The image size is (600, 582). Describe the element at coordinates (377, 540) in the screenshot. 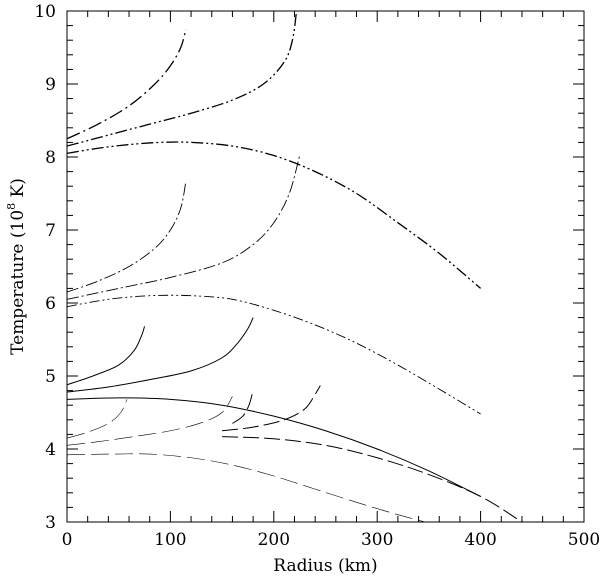

I see `x-tick-label: 300` at that location.